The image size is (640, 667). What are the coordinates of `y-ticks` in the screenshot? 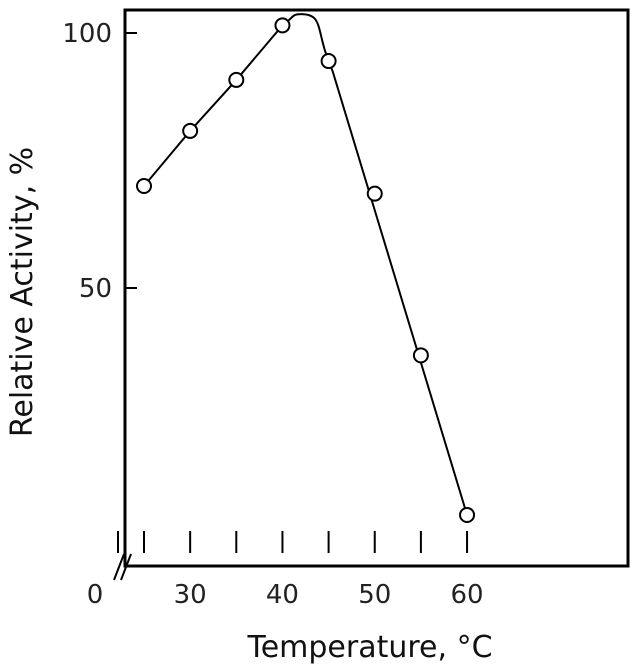 It's located at (131, 160).